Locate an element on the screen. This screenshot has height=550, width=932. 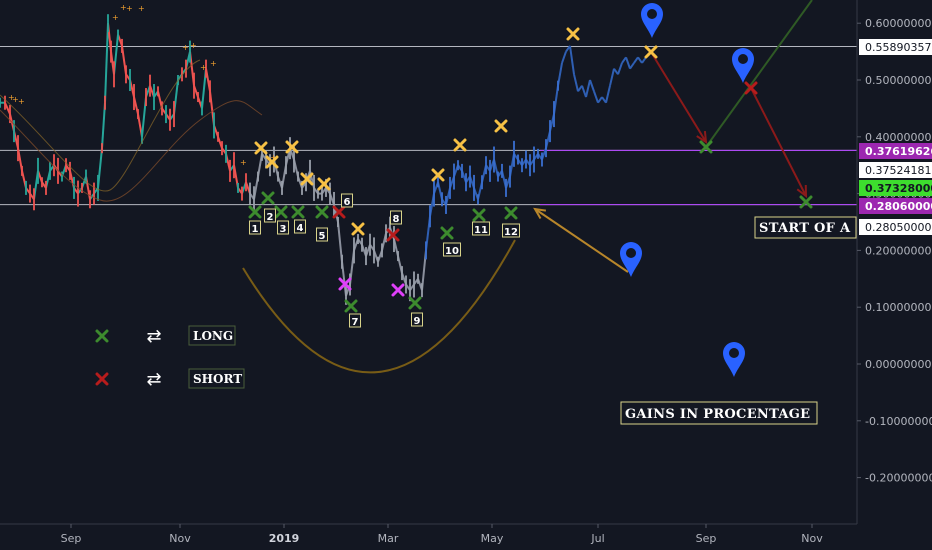
x-tick-label: Jul is located at coordinates (597, 538).